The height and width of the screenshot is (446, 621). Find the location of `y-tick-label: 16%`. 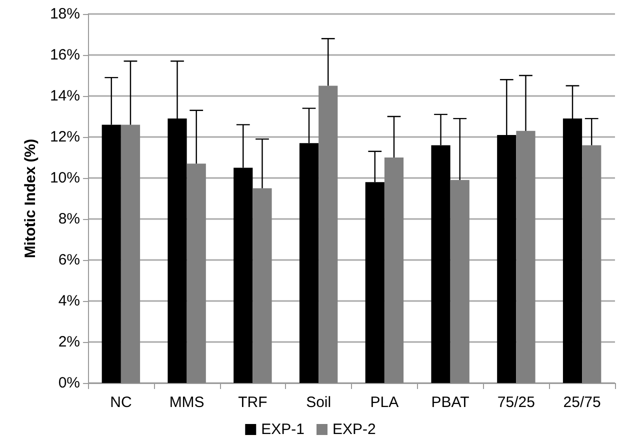

y-tick-label: 16% is located at coordinates (65, 55).